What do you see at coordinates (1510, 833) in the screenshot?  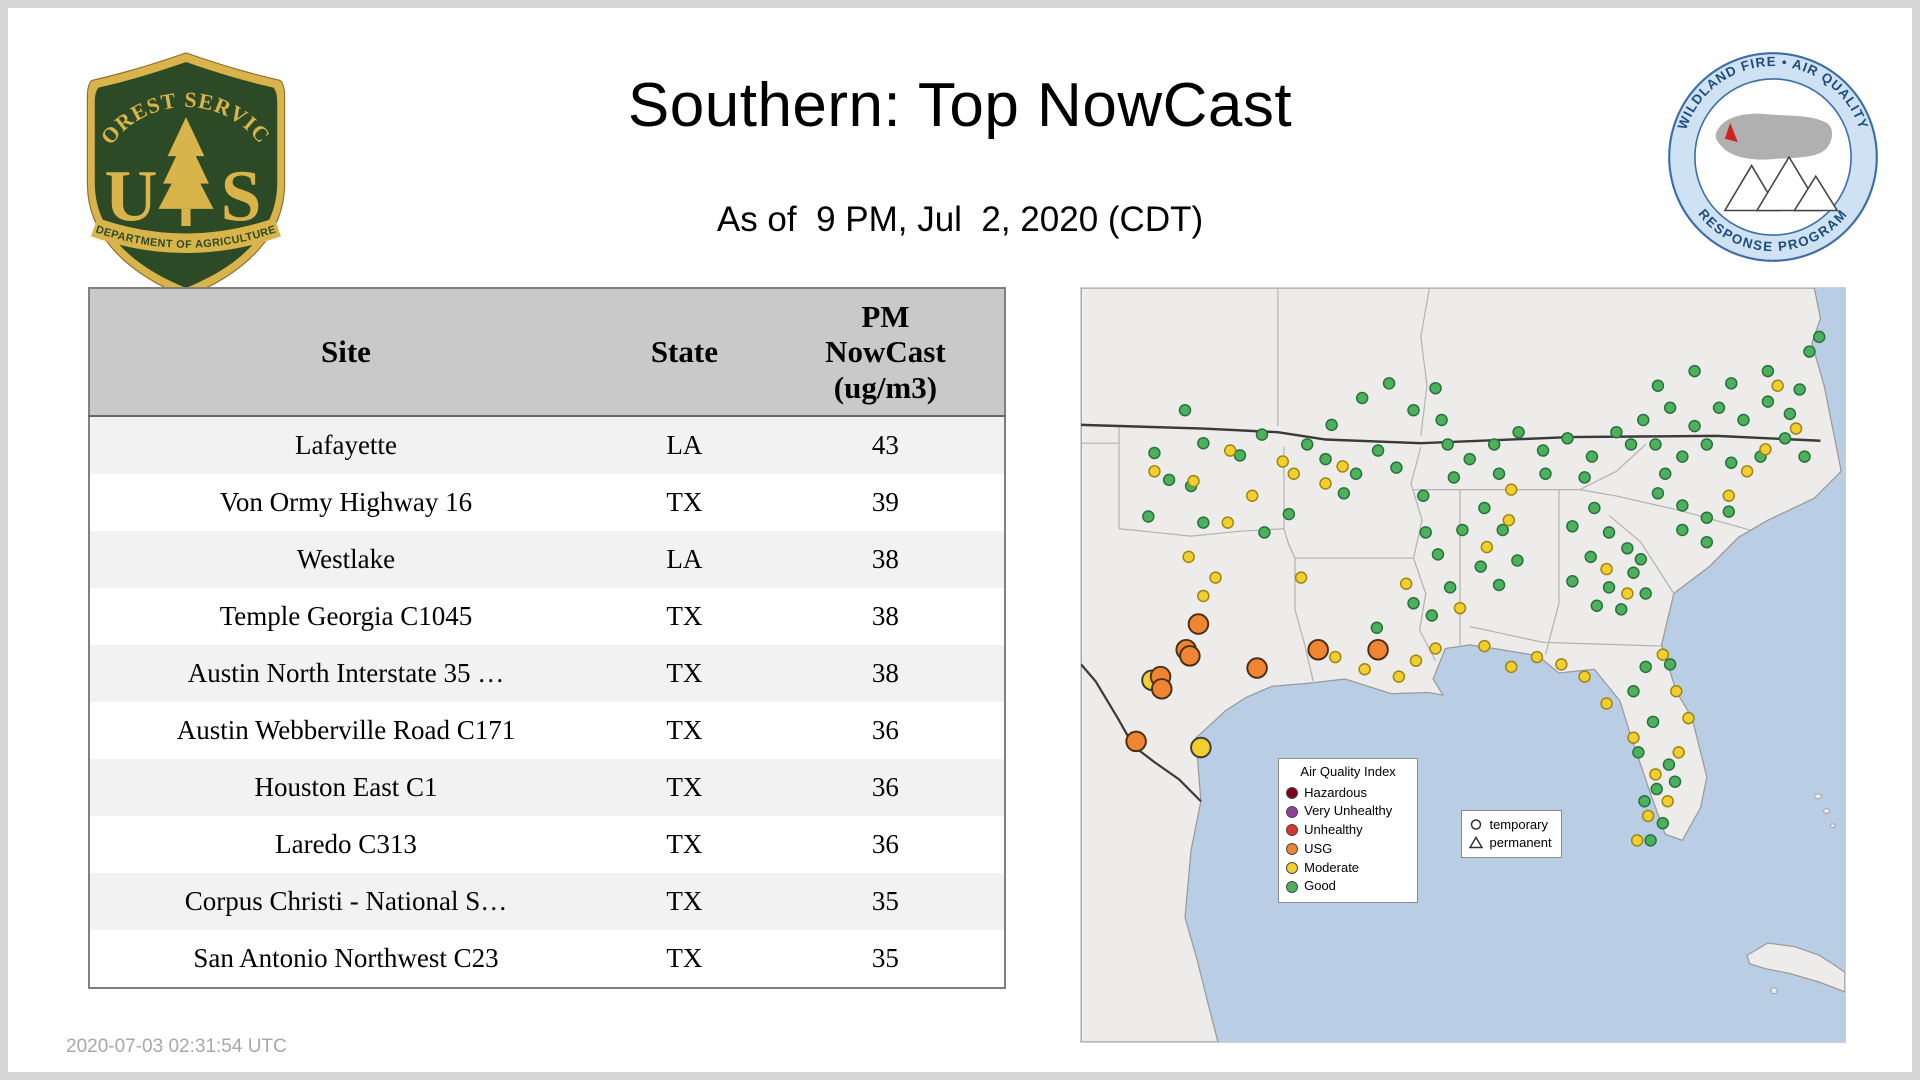 I see `marker-legend-items: temporary permanent` at bounding box center [1510, 833].